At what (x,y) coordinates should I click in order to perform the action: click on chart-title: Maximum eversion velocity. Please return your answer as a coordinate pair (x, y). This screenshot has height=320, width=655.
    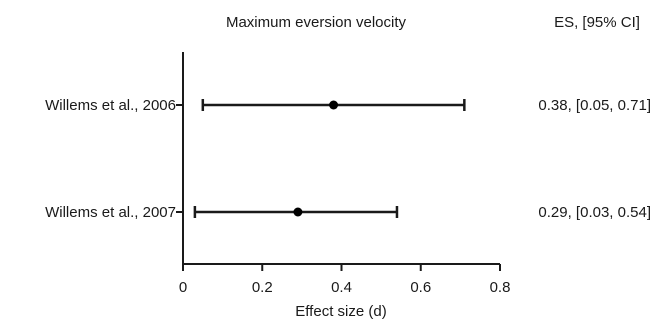
    Looking at the image, I should click on (316, 22).